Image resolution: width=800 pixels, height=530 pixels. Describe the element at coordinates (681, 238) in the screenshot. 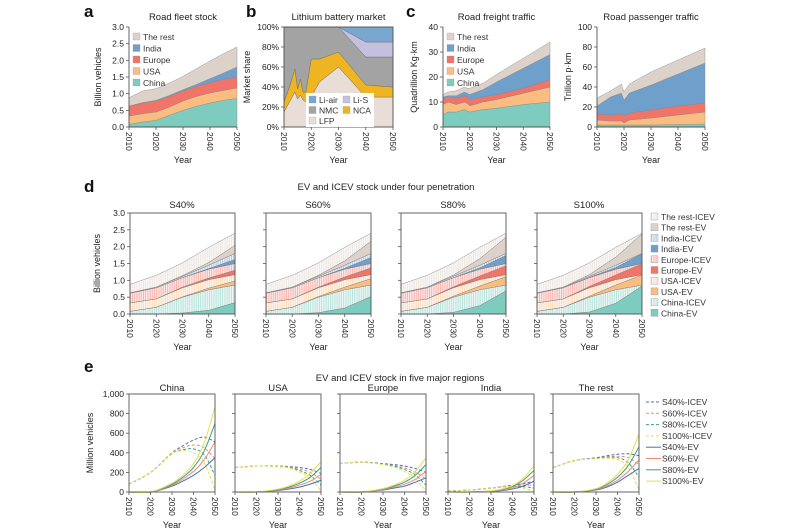

I see `legend-label: India-ICEV` at that location.